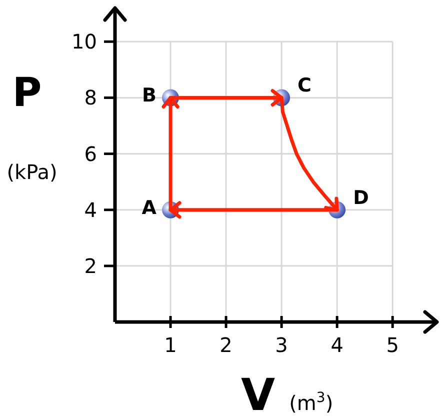  I want to click on y-tick-label: 6, so click(90, 154).